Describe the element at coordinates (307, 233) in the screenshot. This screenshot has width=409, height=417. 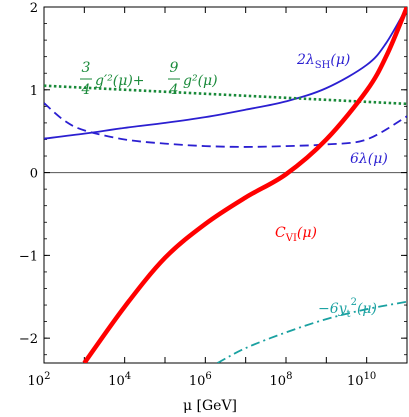
I see `c-vi-label-post: (μ)` at that location.